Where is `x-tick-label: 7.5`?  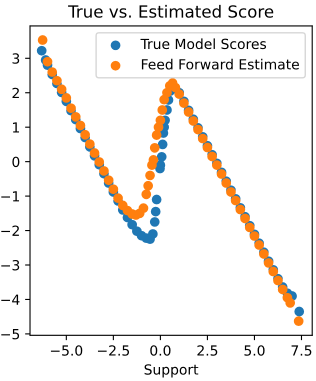
x-tick-label: 7.5 is located at coordinates (302, 350).